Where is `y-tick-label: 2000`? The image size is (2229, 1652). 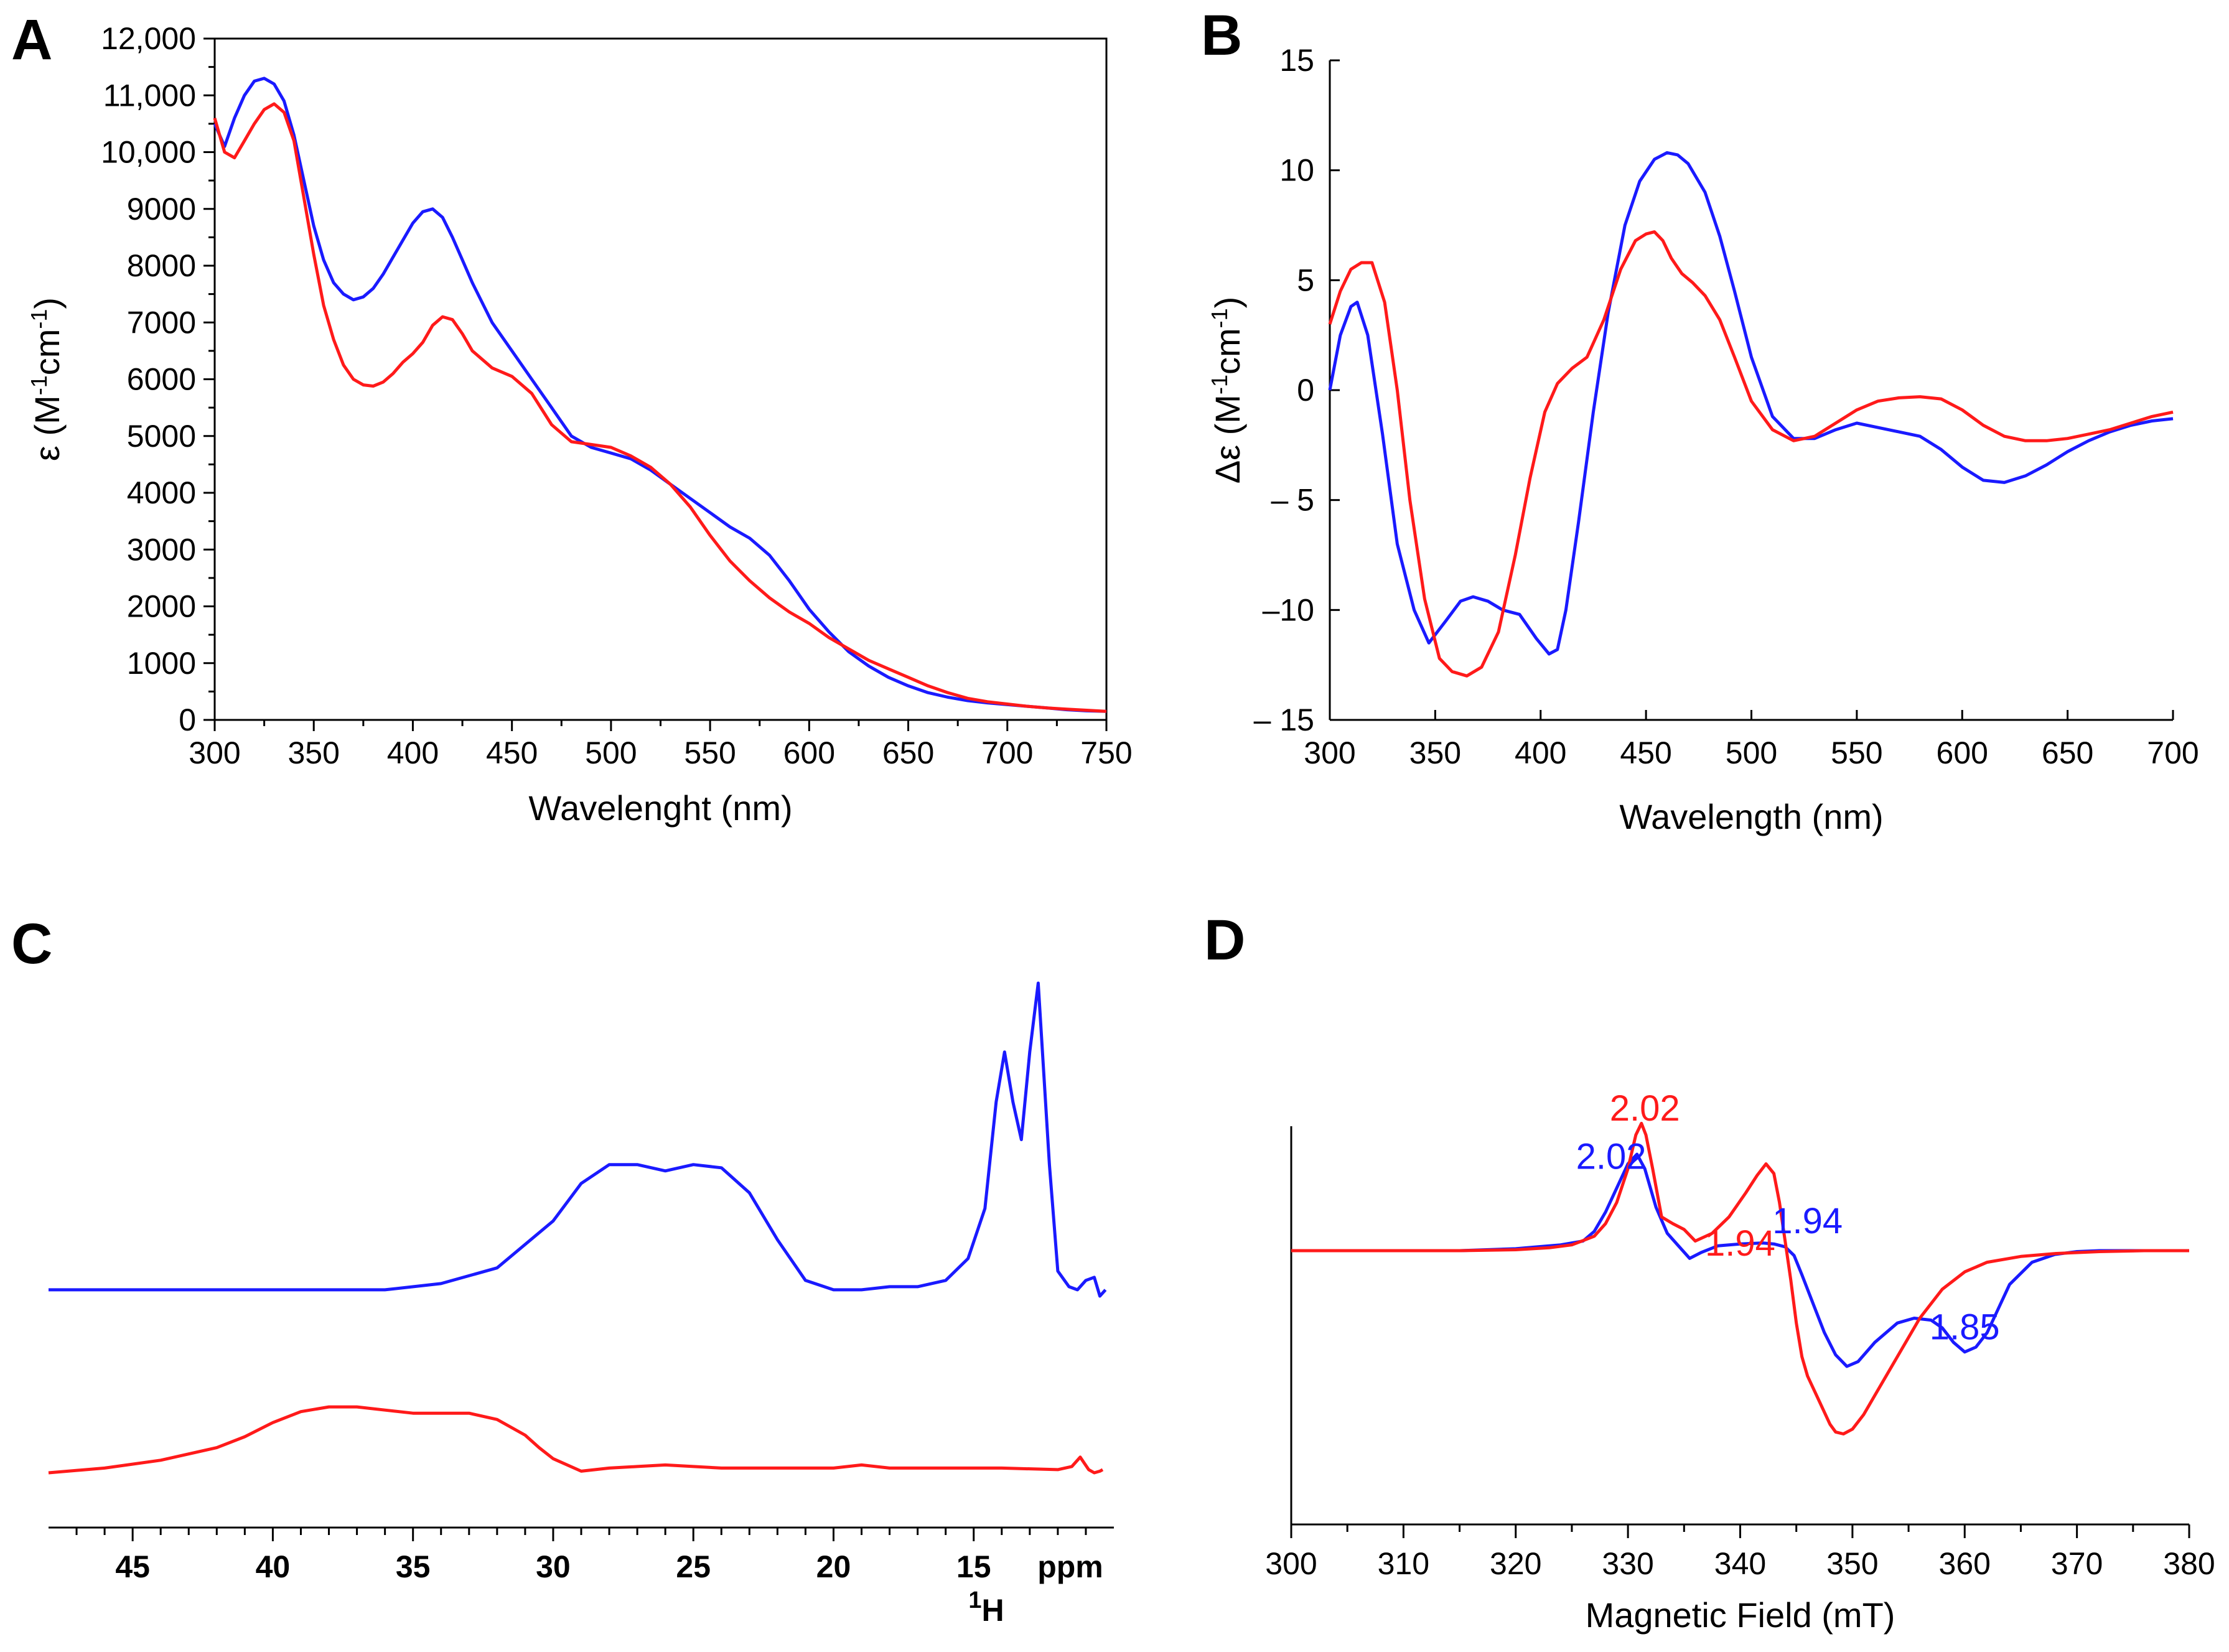
y-tick-label: 2000 is located at coordinates (162, 606).